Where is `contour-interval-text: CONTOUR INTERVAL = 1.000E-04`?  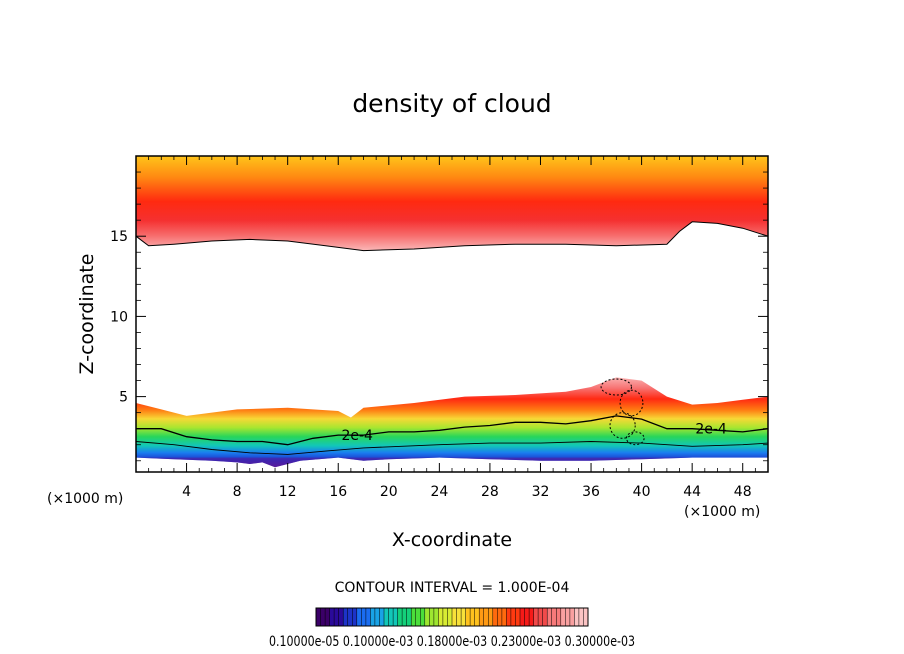 contour-interval-text: CONTOUR INTERVAL = 1.000E-04 is located at coordinates (452, 588).